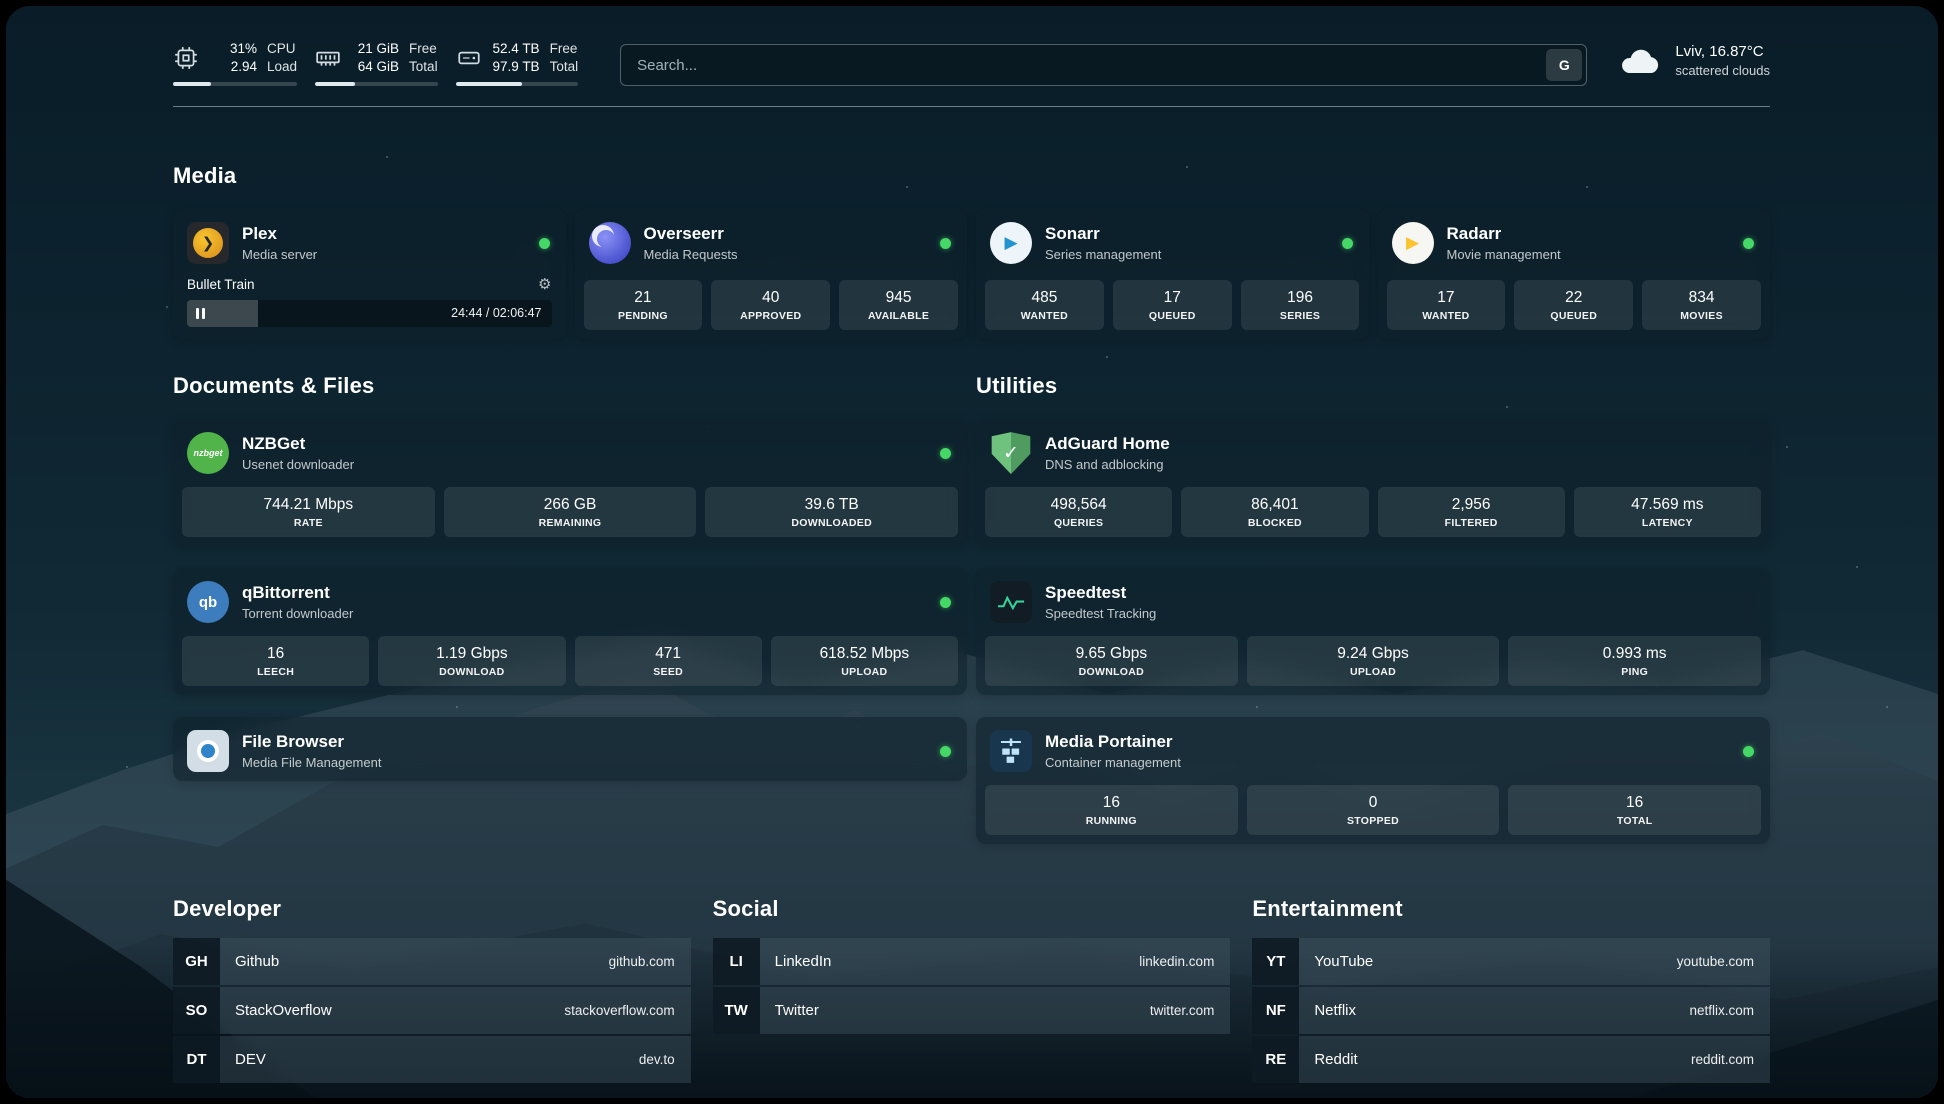 The height and width of the screenshot is (1104, 1944). Describe the element at coordinates (971, 107) in the screenshot. I see `topbar-divider` at that location.